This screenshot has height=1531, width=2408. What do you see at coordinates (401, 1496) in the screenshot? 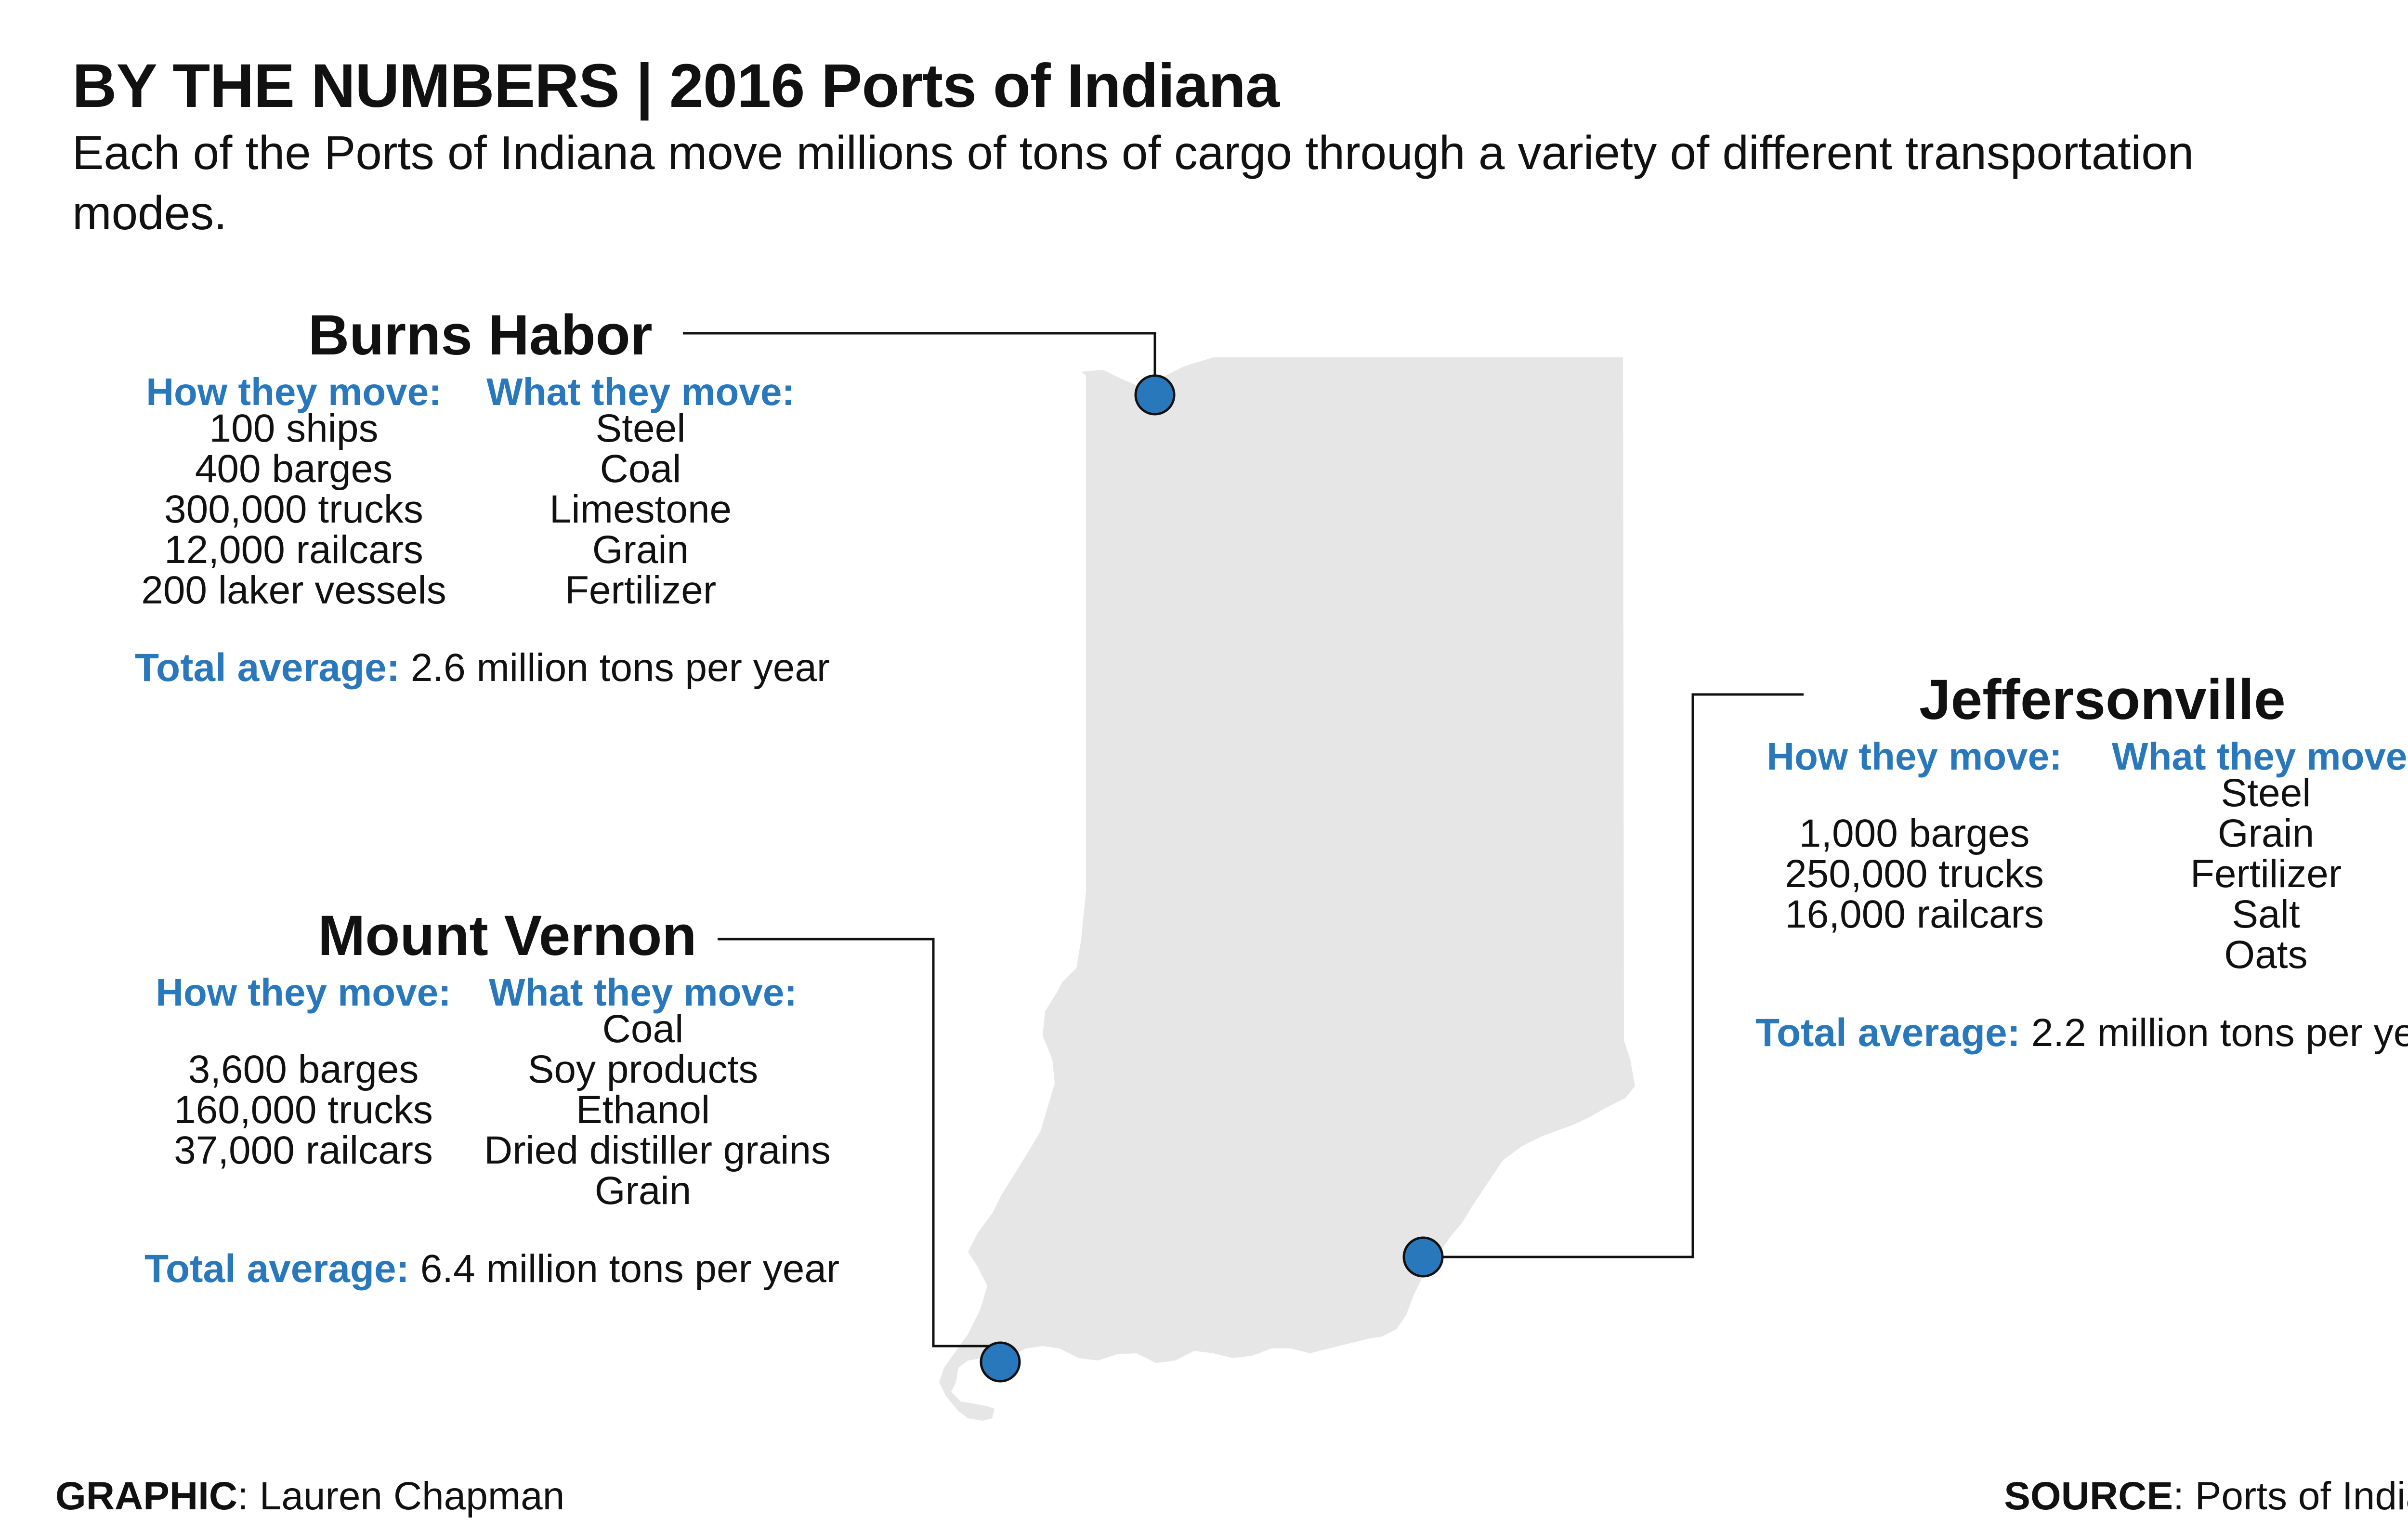
I see `graphic-credit-value: : Lauren Chapman` at bounding box center [401, 1496].